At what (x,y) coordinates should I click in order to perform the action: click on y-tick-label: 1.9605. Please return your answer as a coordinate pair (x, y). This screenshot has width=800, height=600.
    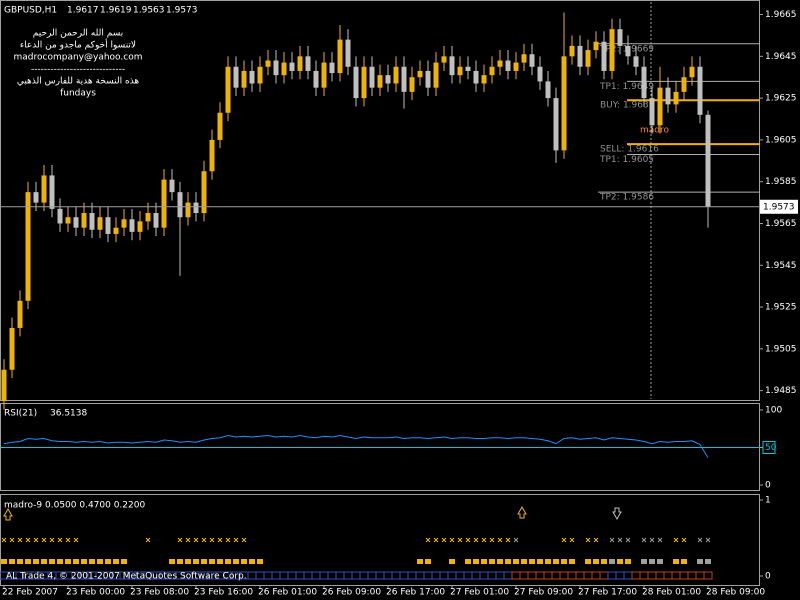
    Looking at the image, I should click on (781, 140).